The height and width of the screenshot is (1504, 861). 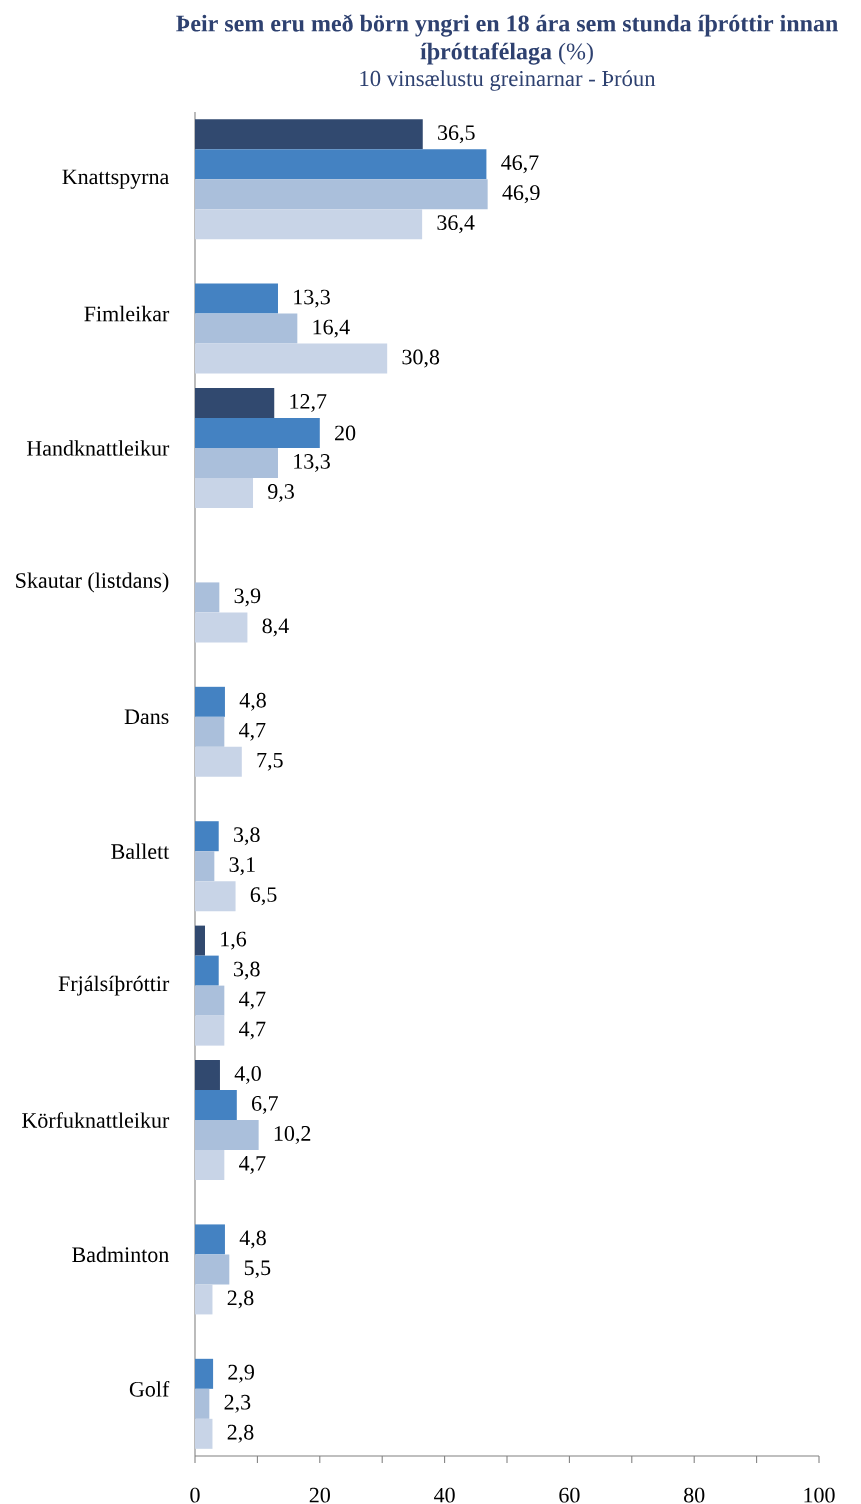 What do you see at coordinates (456, 134) in the screenshot?
I see `data-label: 36,5` at bounding box center [456, 134].